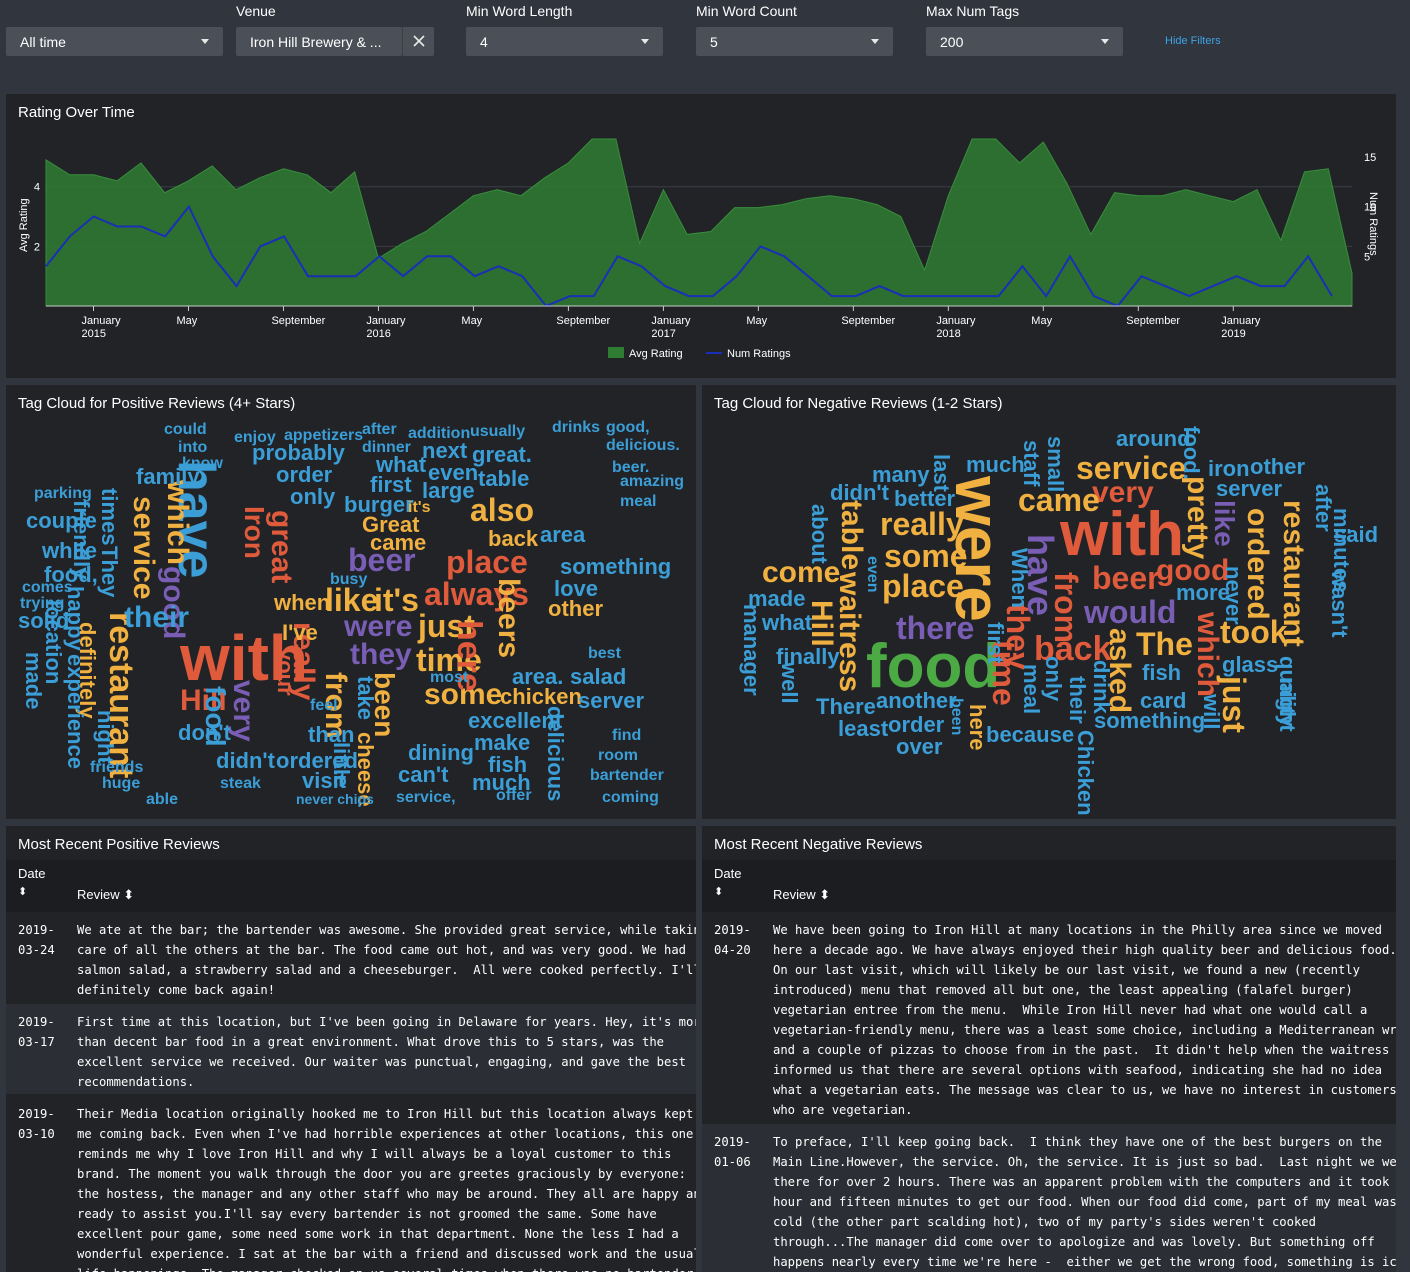 The image size is (1410, 1272). What do you see at coordinates (42, 603) in the screenshot?
I see `tag-word: trying` at bounding box center [42, 603].